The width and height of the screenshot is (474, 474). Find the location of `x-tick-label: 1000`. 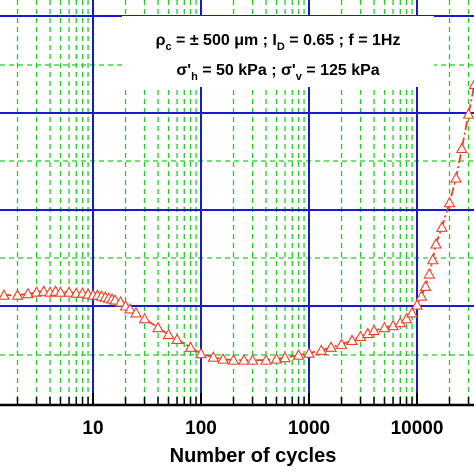

x-tick-label: 1000 is located at coordinates (309, 428).